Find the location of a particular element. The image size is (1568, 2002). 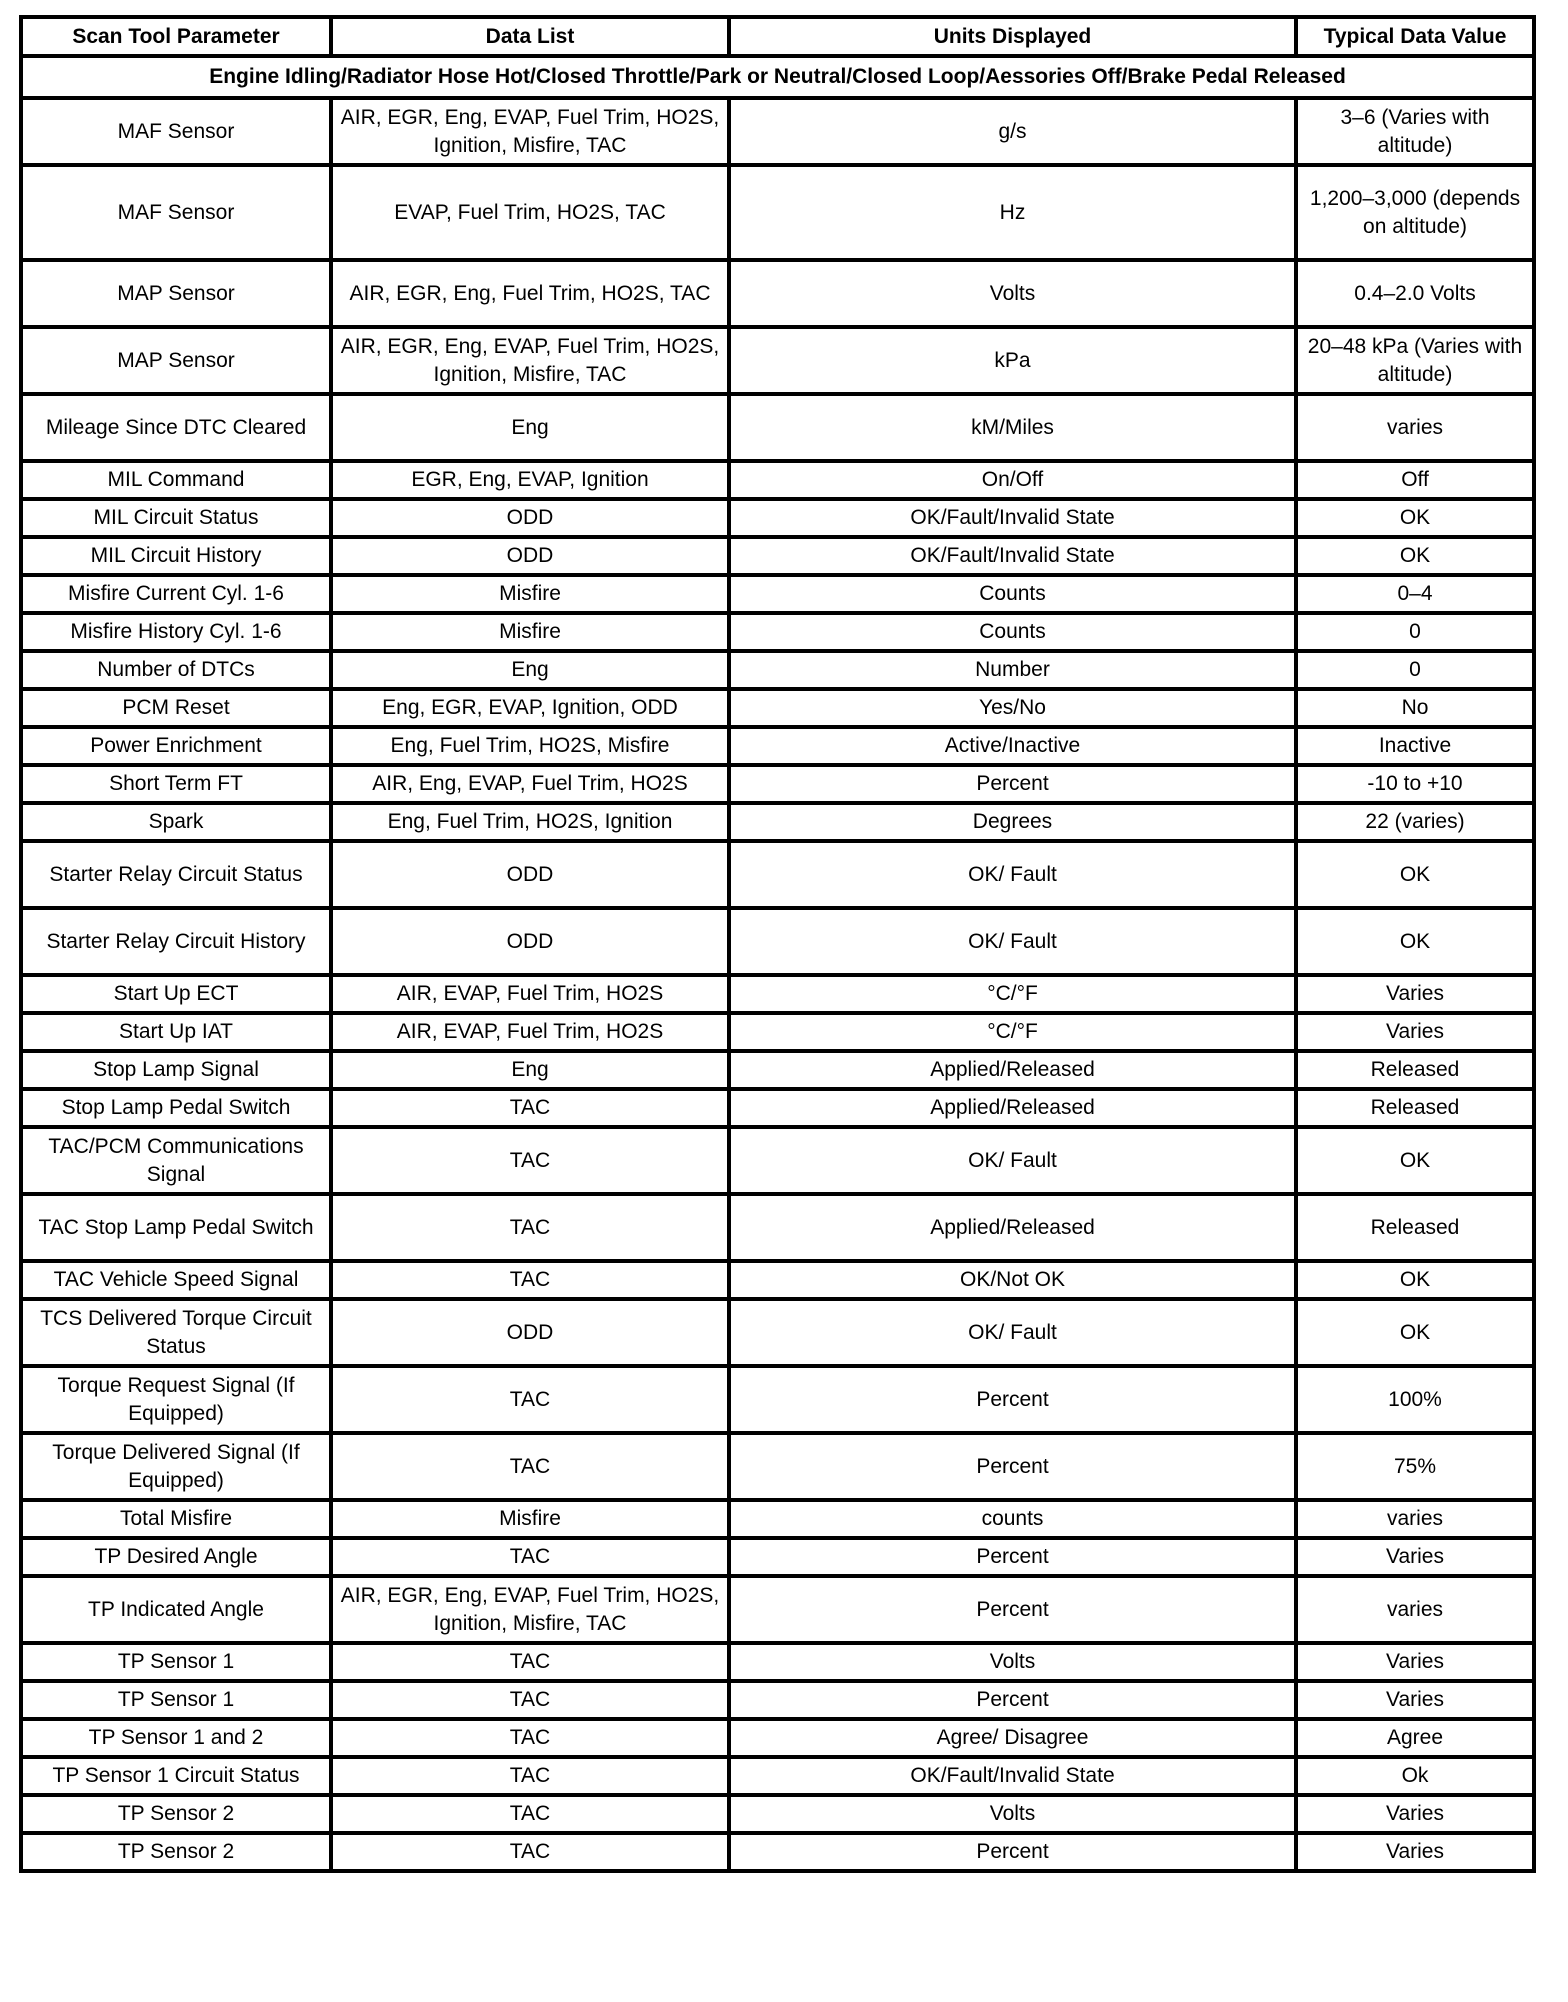

parameter-cell: MIL Command is located at coordinates (176, 480).